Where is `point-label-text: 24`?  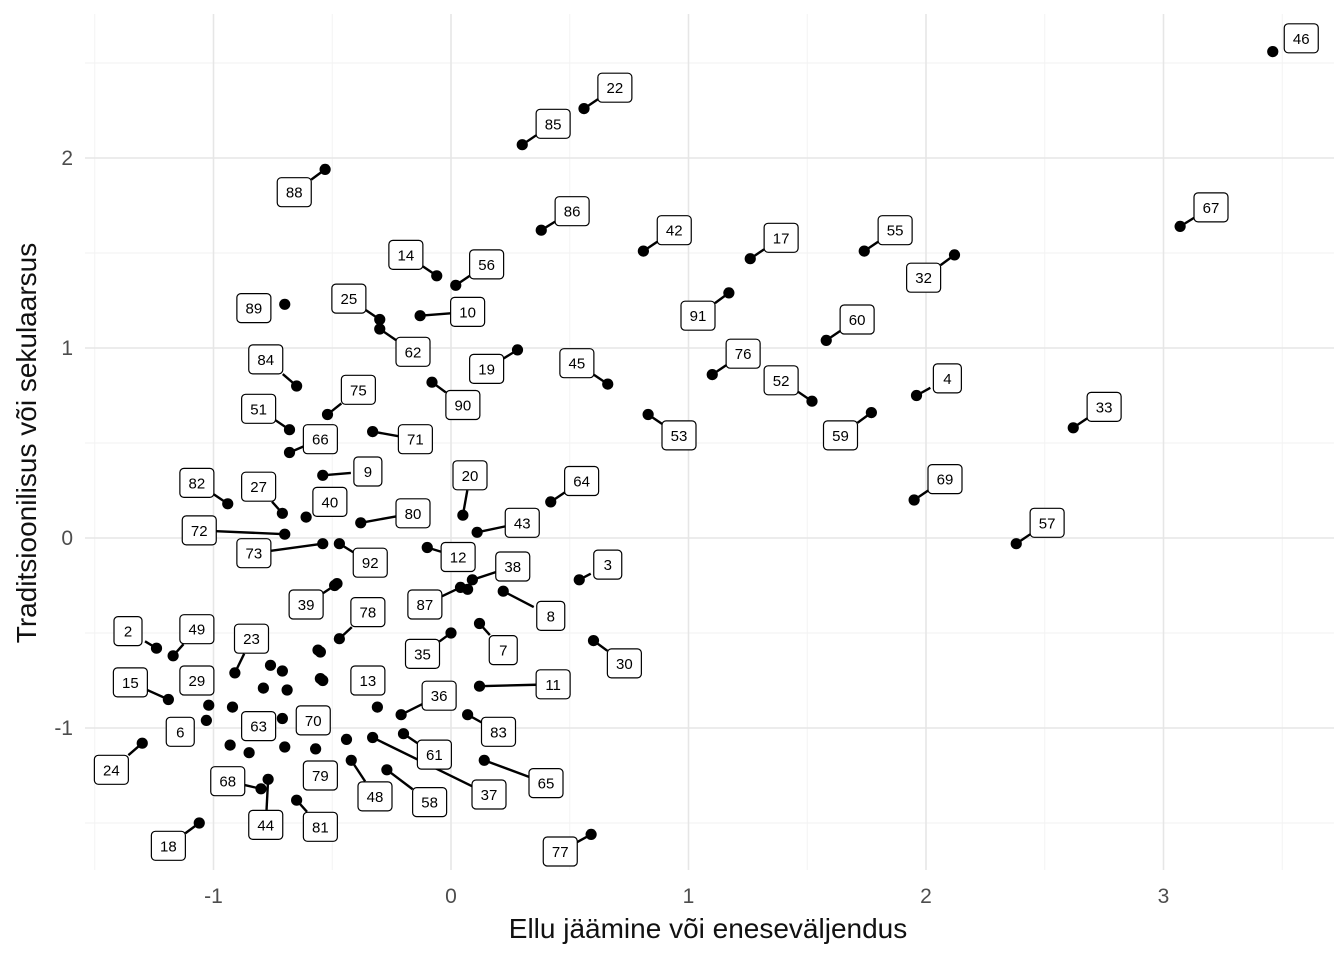 point-label-text: 24 is located at coordinates (111, 770).